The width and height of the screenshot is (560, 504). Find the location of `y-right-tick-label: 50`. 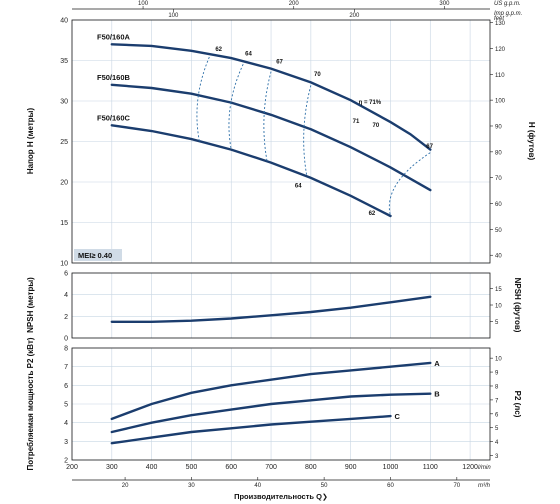

y-right-tick-label: 50 is located at coordinates (498, 231).